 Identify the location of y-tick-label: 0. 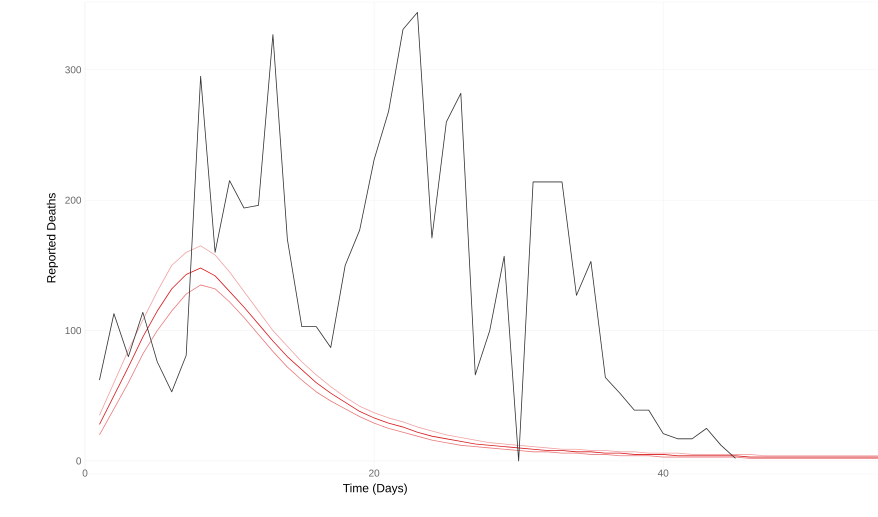
(79, 460).